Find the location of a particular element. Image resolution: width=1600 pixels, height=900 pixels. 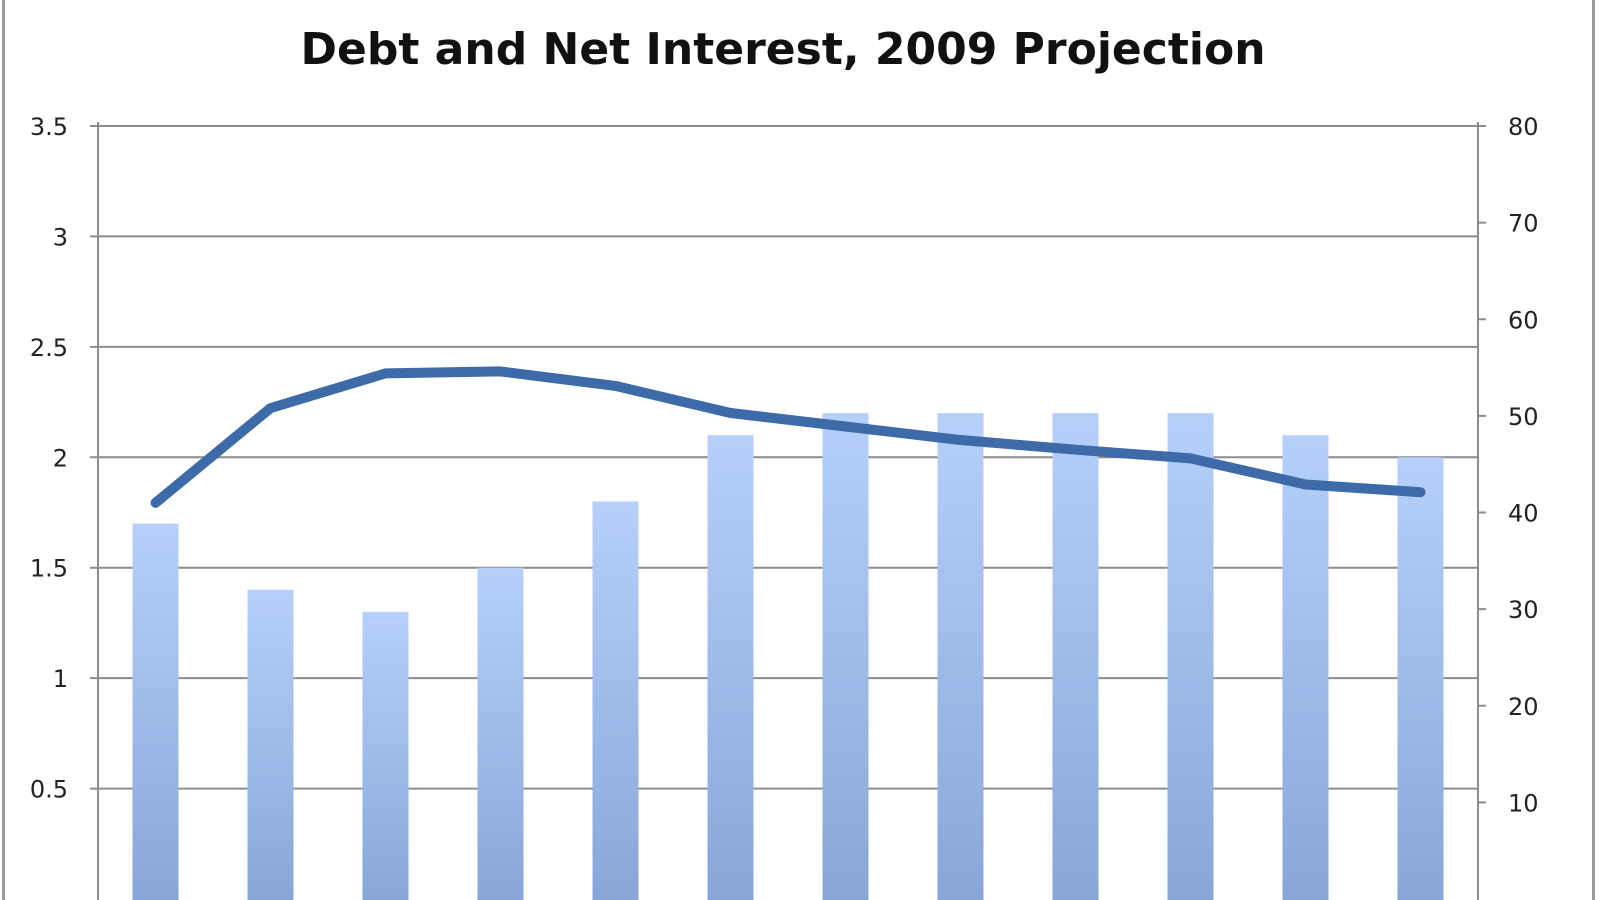

left-tick-label: 1 is located at coordinates (60, 679).